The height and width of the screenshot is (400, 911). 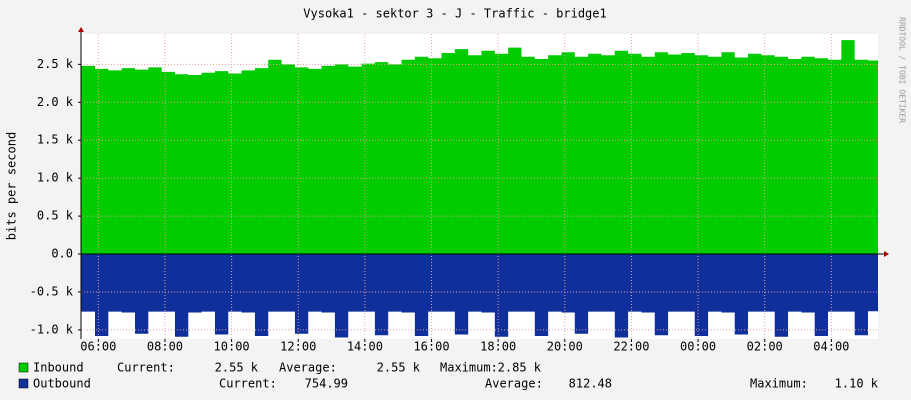 What do you see at coordinates (698, 347) in the screenshot?
I see `x-tick-label: 00:00` at bounding box center [698, 347].